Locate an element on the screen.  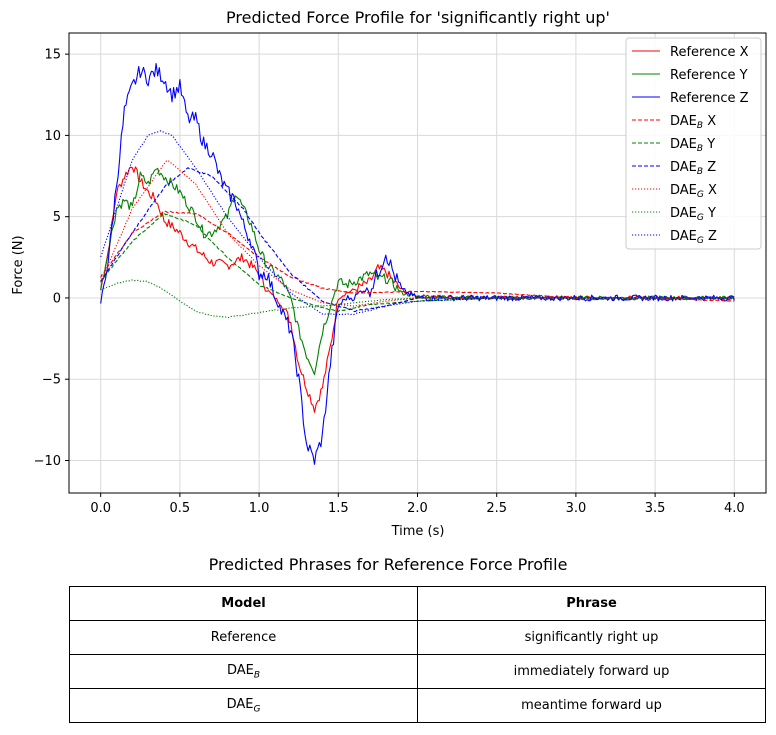
header-model: Model is located at coordinates (243, 603).